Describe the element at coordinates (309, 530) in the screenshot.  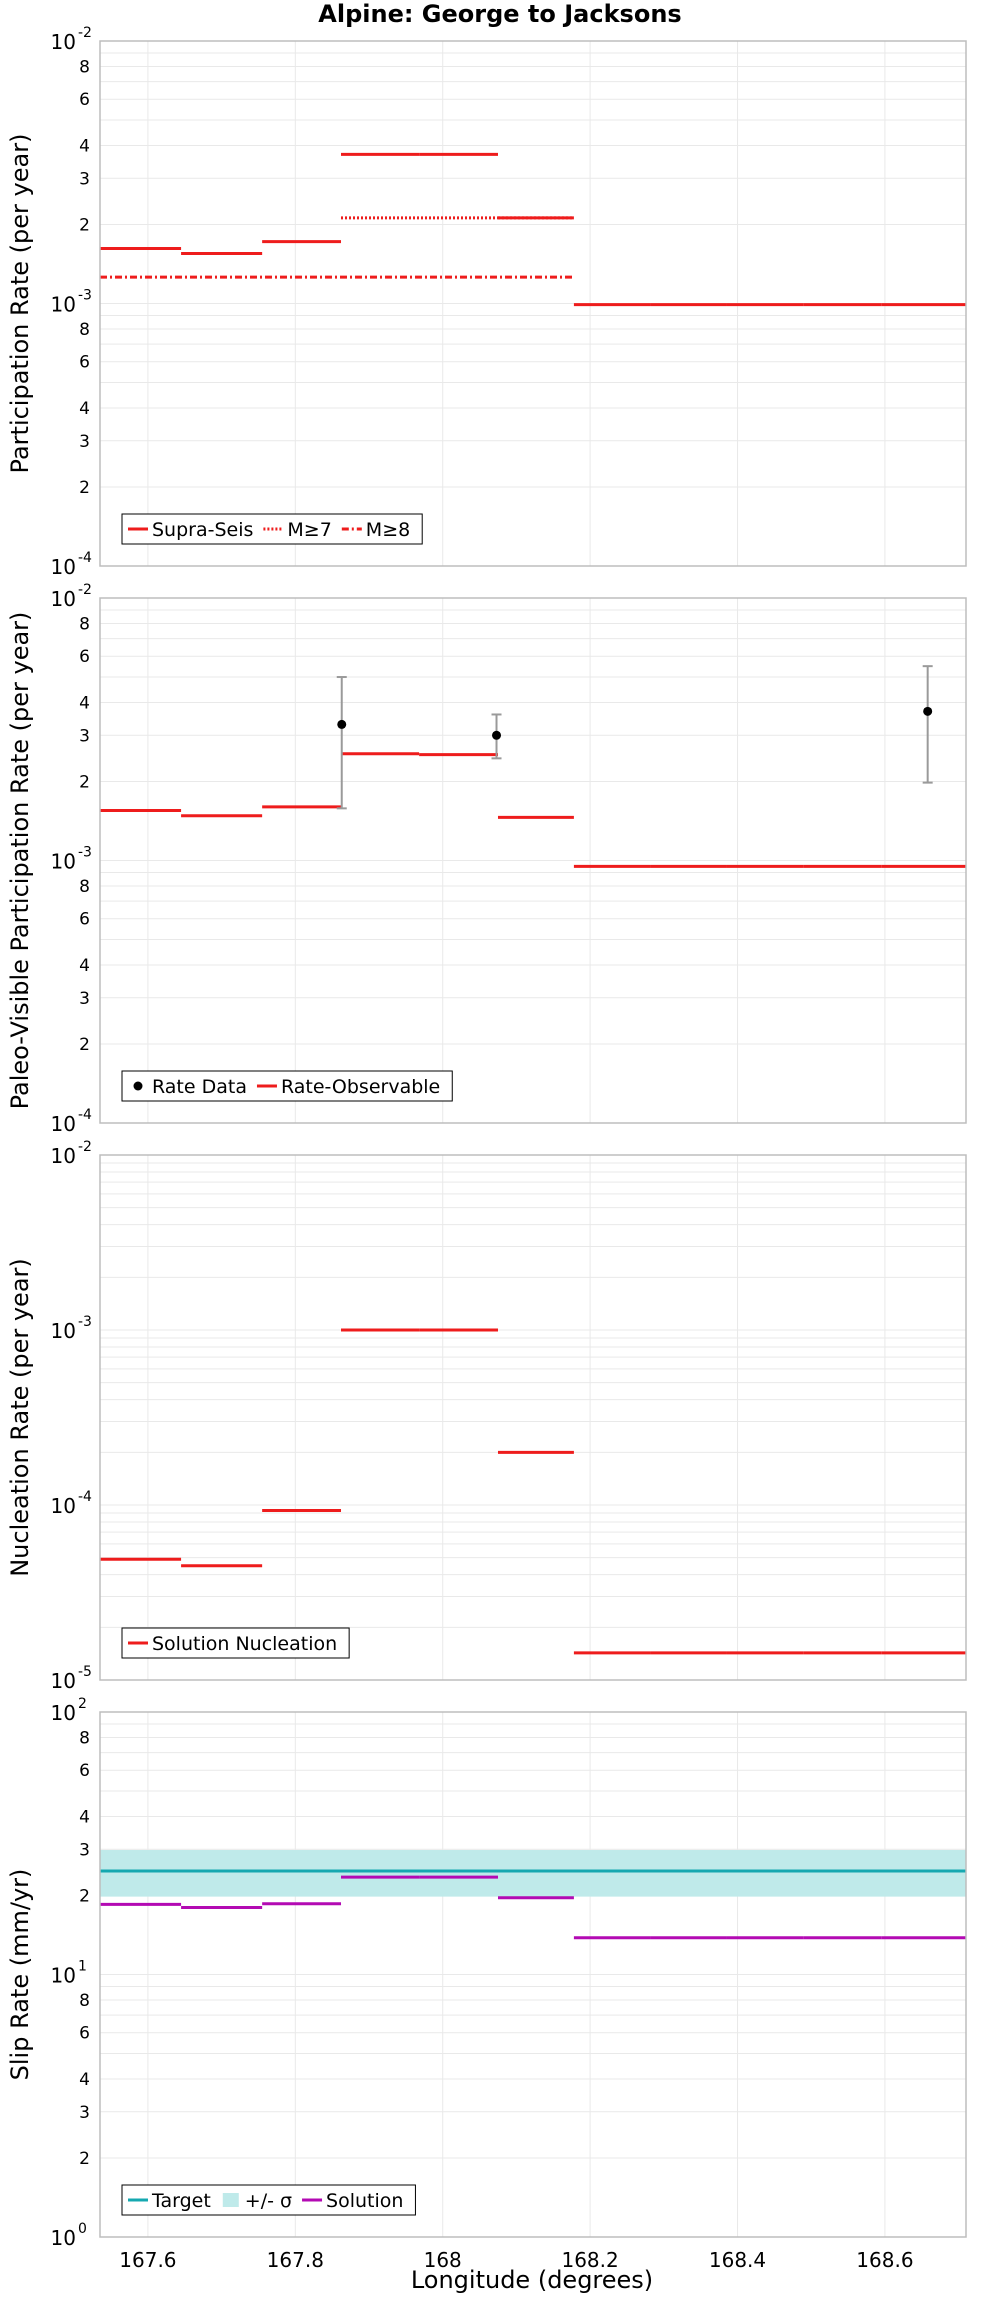
I see `legend-label: M≥7` at that location.